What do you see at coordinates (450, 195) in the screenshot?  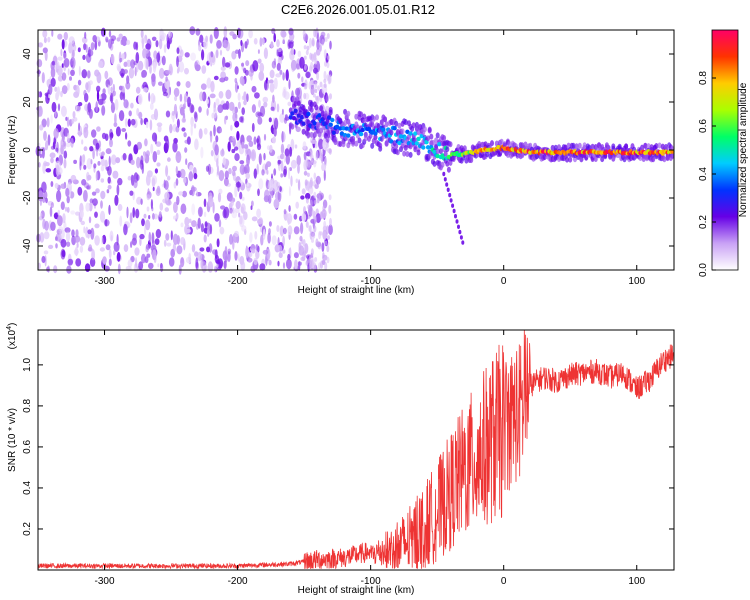 I see `spectrogram-signal-tail` at bounding box center [450, 195].